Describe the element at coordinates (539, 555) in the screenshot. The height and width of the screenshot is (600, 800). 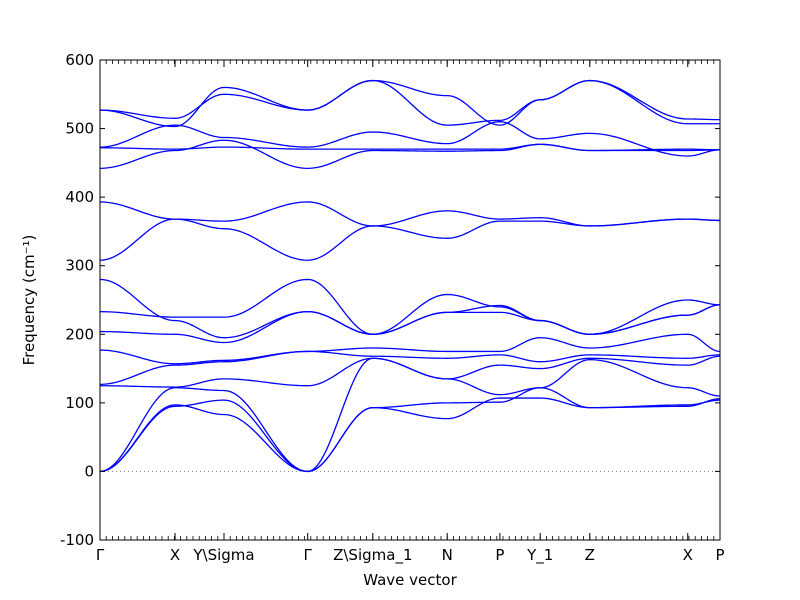
I see `x-tick-label: Y_1` at that location.